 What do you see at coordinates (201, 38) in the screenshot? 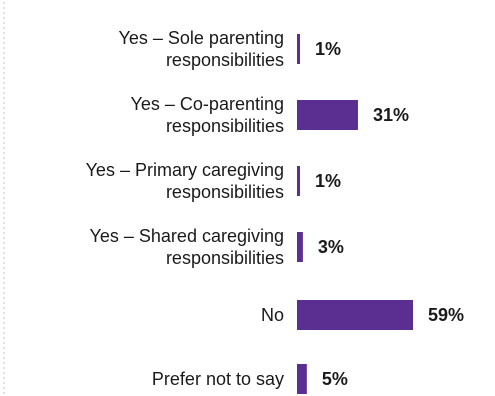
I see `category-label-0-line-0: Yes – Sole parenting` at bounding box center [201, 38].